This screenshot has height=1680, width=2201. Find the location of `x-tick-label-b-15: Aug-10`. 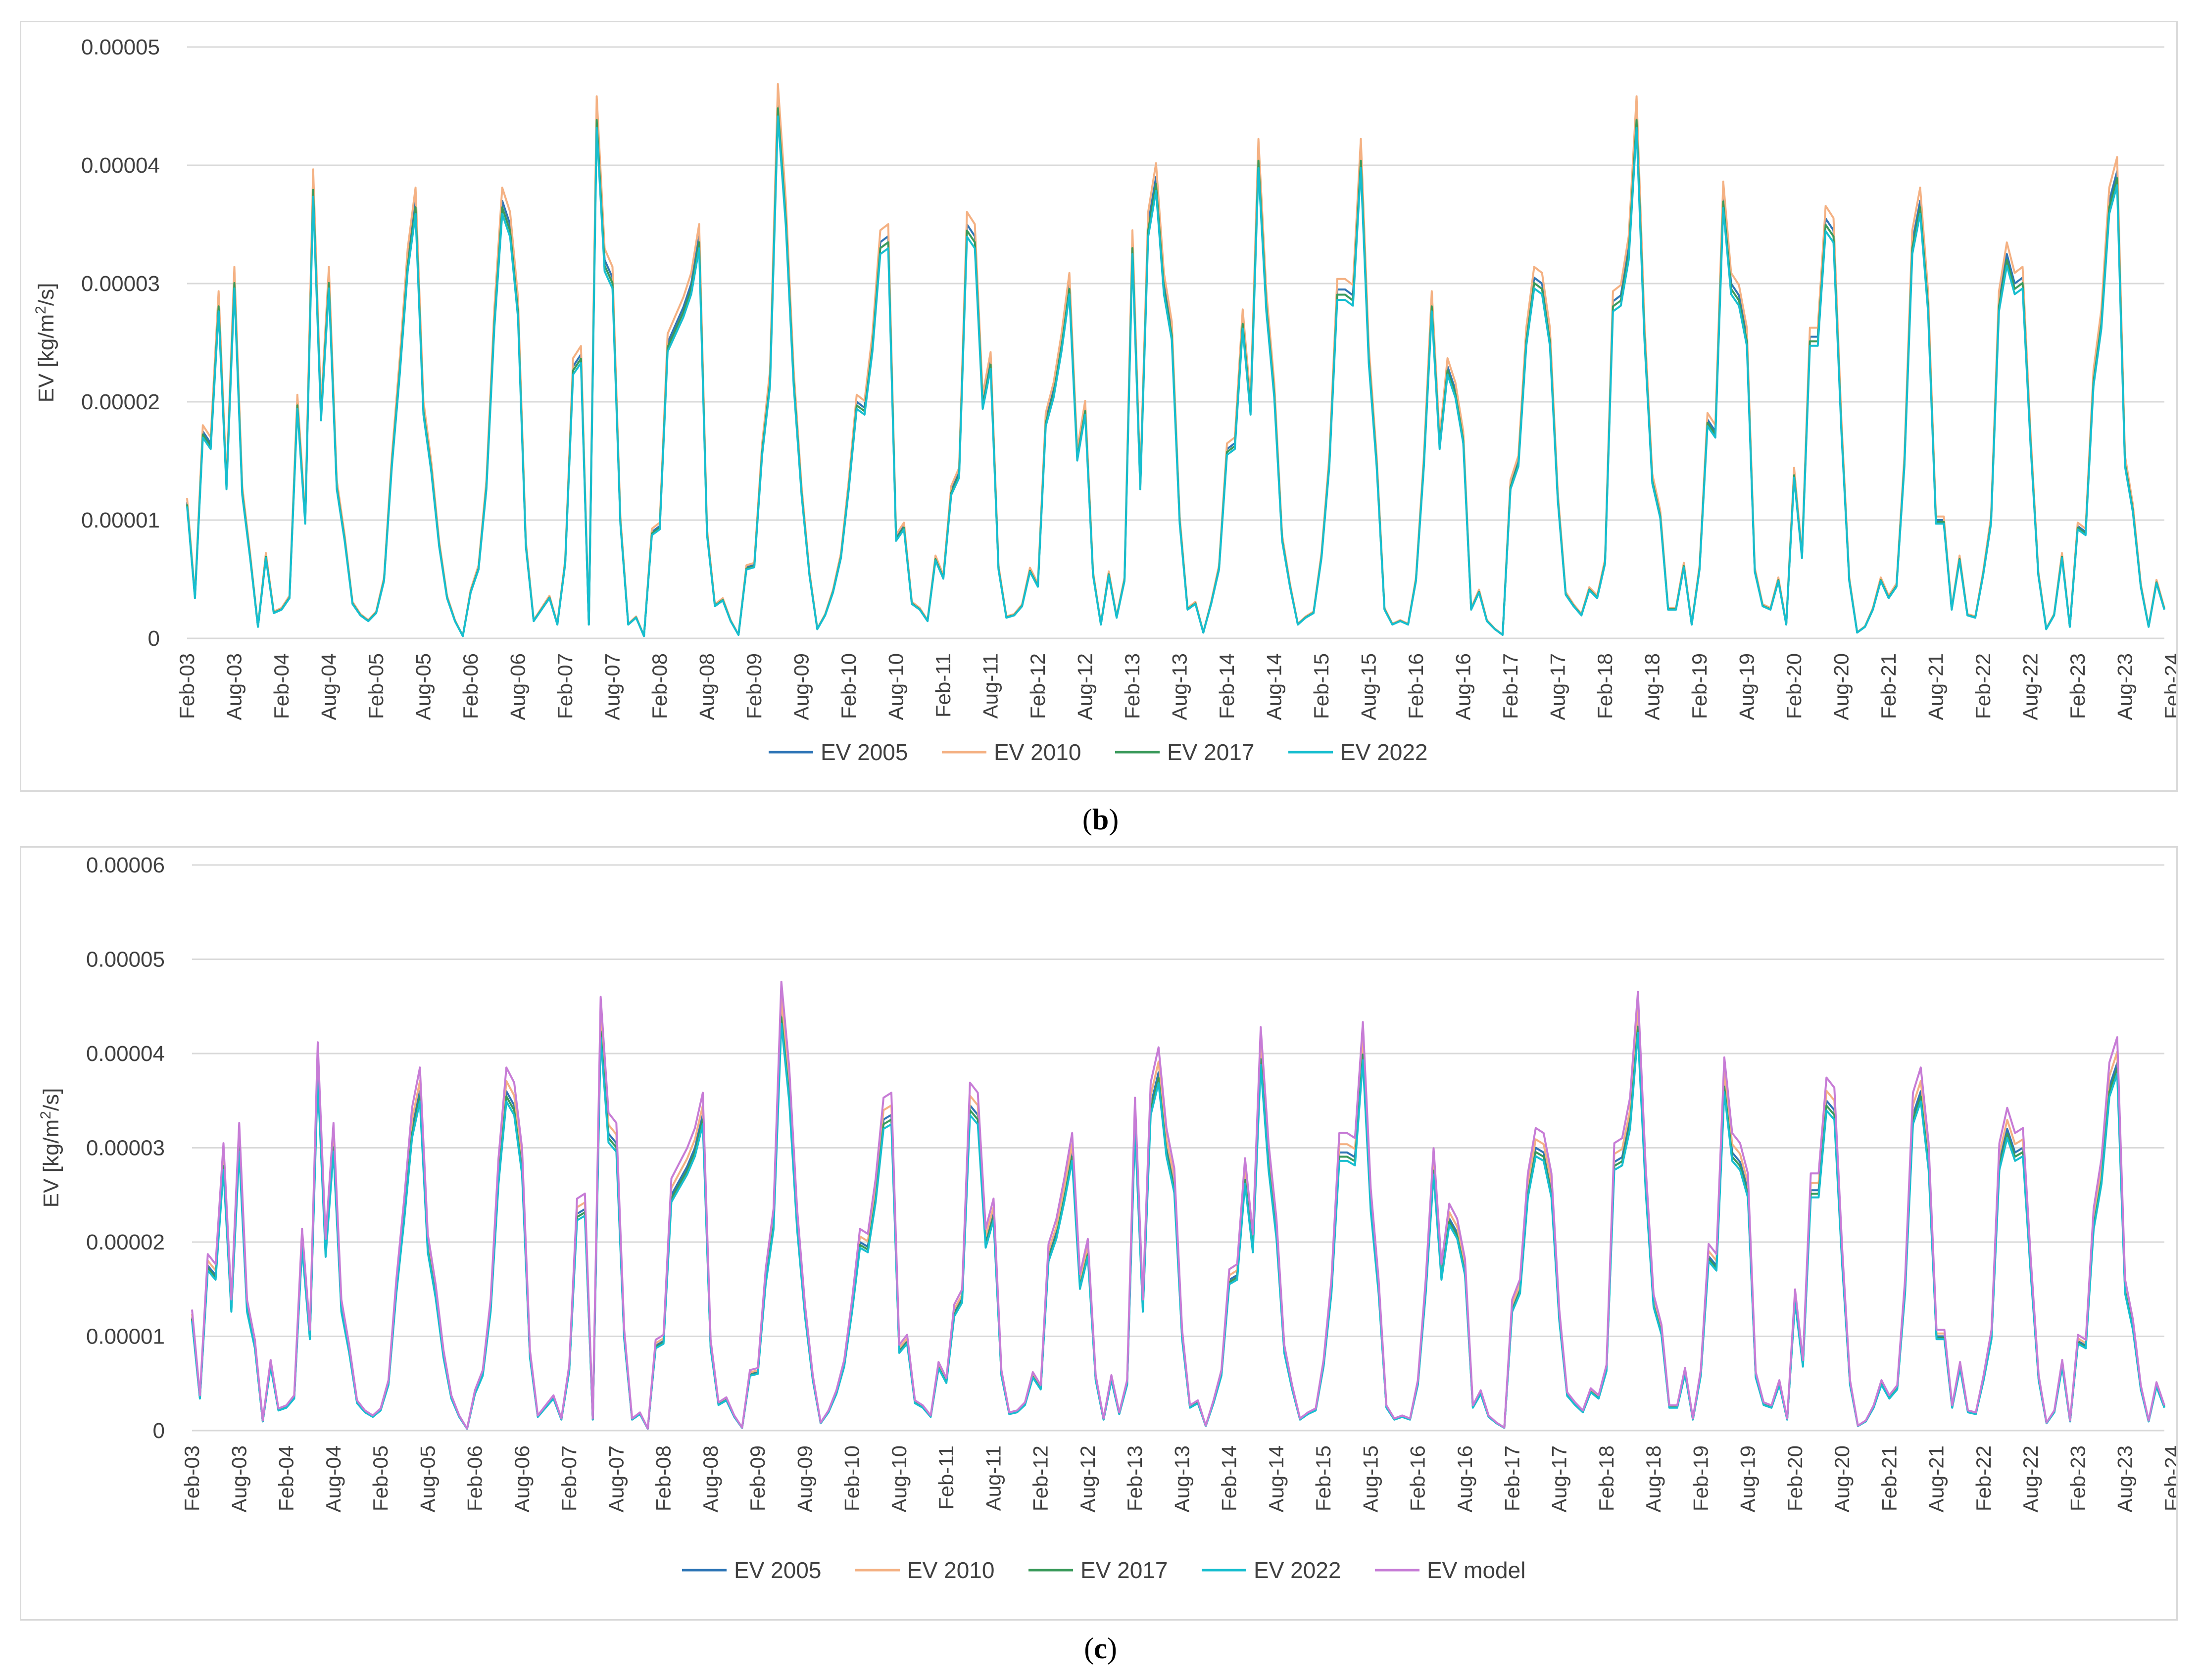

x-tick-label-b-15: Aug-10 is located at coordinates (895, 687).